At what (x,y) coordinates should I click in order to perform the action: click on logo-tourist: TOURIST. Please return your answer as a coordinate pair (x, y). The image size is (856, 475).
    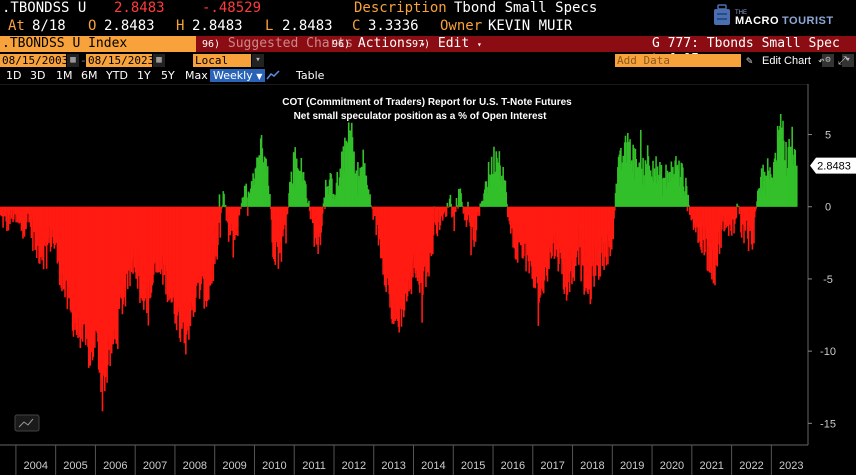
    Looking at the image, I should click on (808, 21).